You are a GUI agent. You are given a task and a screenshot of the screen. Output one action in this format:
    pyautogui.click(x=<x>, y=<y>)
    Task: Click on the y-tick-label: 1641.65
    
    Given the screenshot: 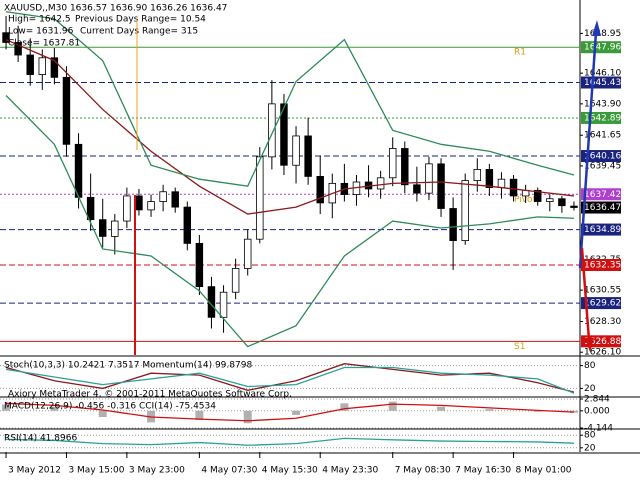 What is the action you would take?
    pyautogui.click(x=602, y=136)
    